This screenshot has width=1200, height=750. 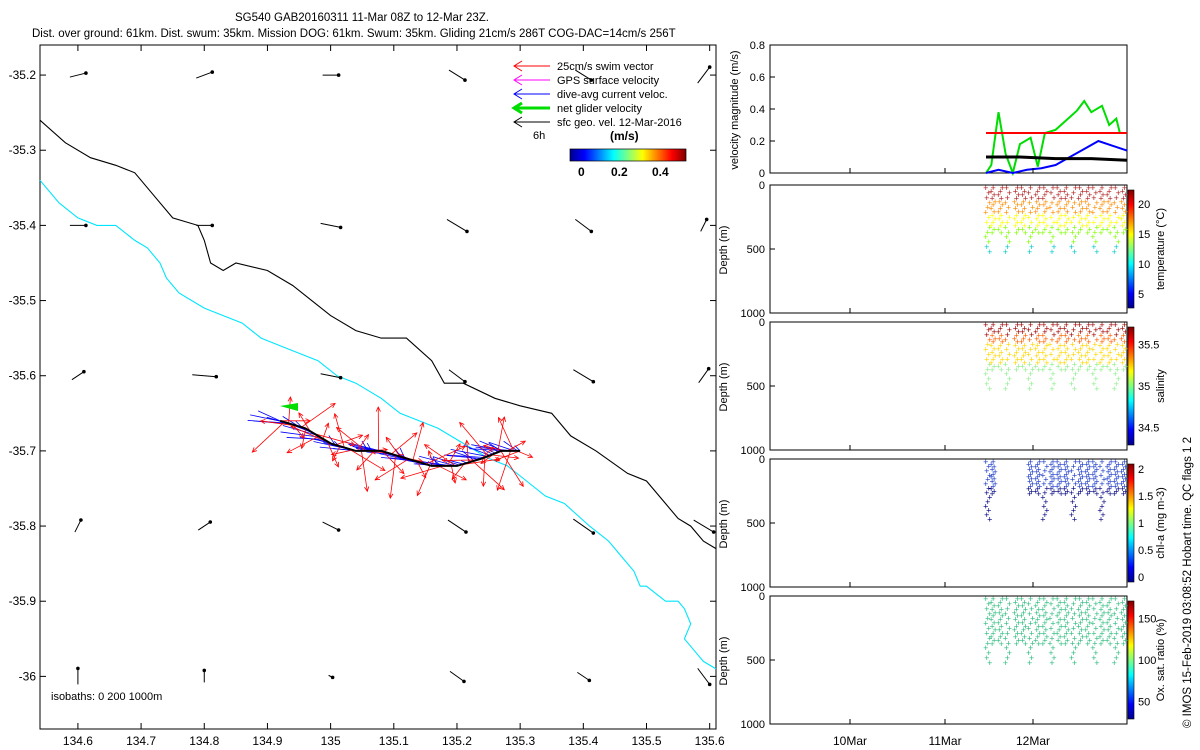 I want to click on geo-arrow, so click(x=583, y=526).